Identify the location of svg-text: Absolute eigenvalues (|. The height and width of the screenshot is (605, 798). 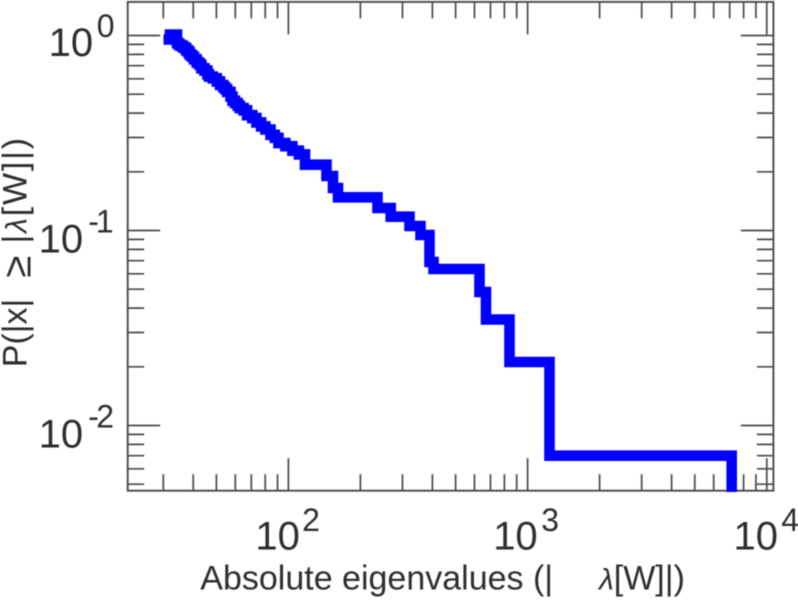
(376, 578).